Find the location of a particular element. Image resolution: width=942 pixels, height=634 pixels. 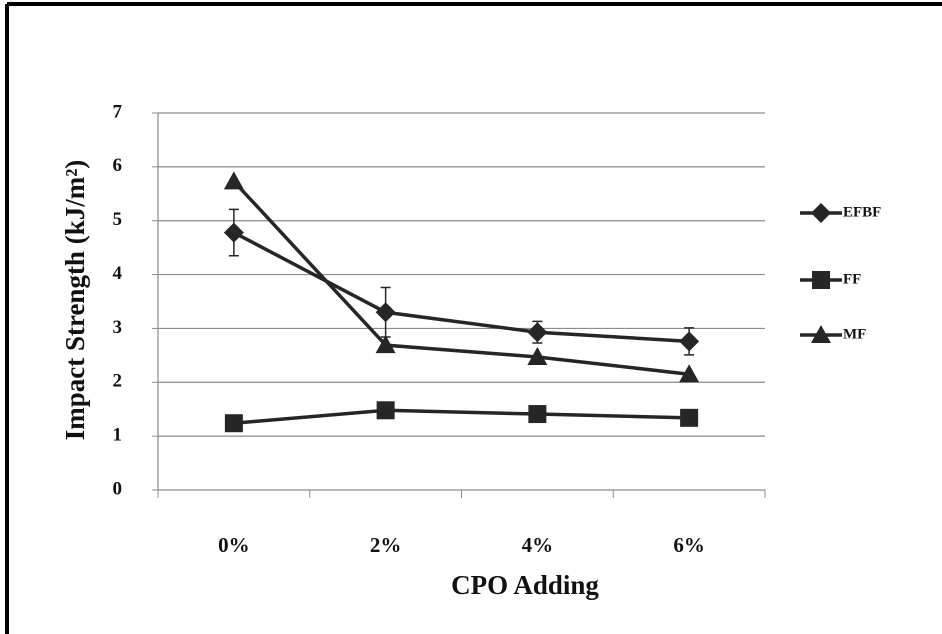

y-axis-label: Impact Strength (kJ/m²) is located at coordinates (75, 300).